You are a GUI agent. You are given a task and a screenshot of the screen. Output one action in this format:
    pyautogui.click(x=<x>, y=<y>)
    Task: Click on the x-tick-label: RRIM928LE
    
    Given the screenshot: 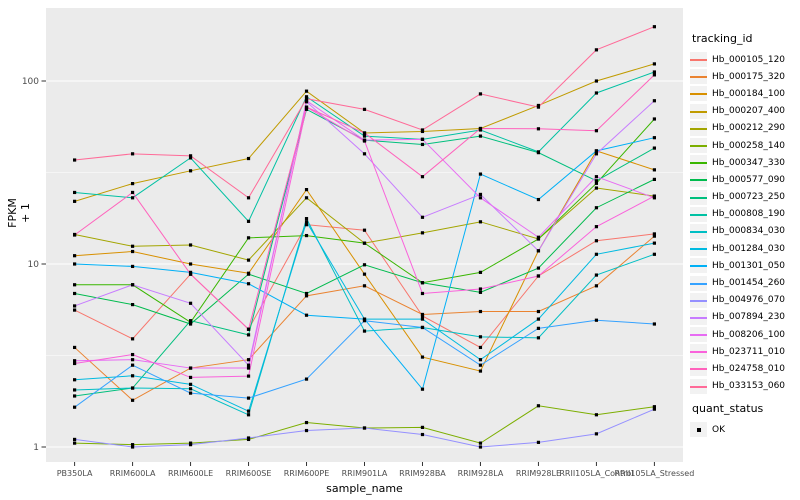 What is the action you would take?
    pyautogui.click(x=538, y=473)
    